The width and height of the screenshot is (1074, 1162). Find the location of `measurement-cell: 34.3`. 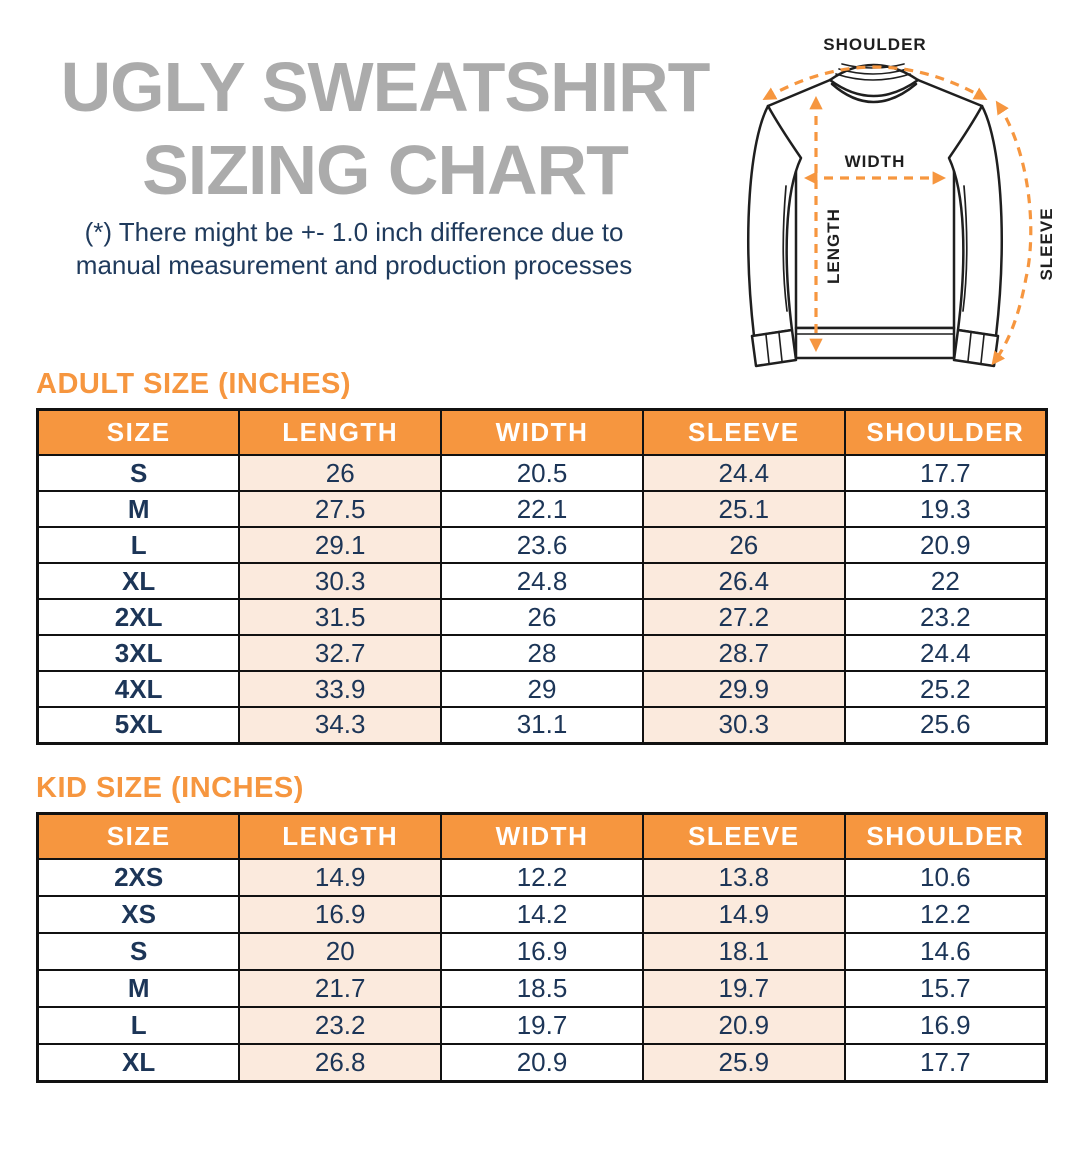

measurement-cell: 34.3 is located at coordinates (340, 725).